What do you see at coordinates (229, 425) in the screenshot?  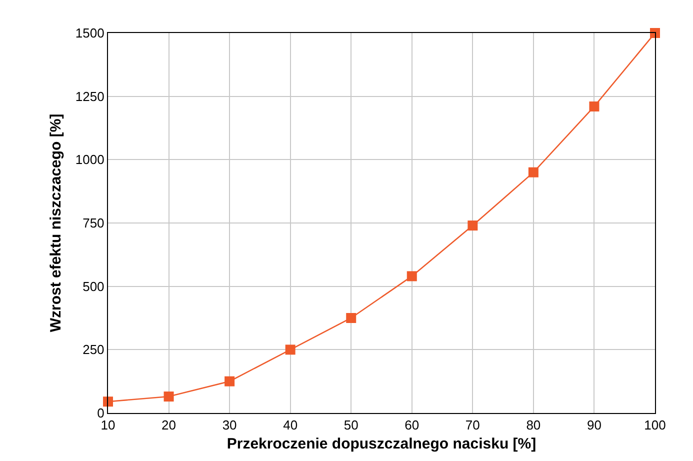 I see `x-tick-label: 30` at bounding box center [229, 425].